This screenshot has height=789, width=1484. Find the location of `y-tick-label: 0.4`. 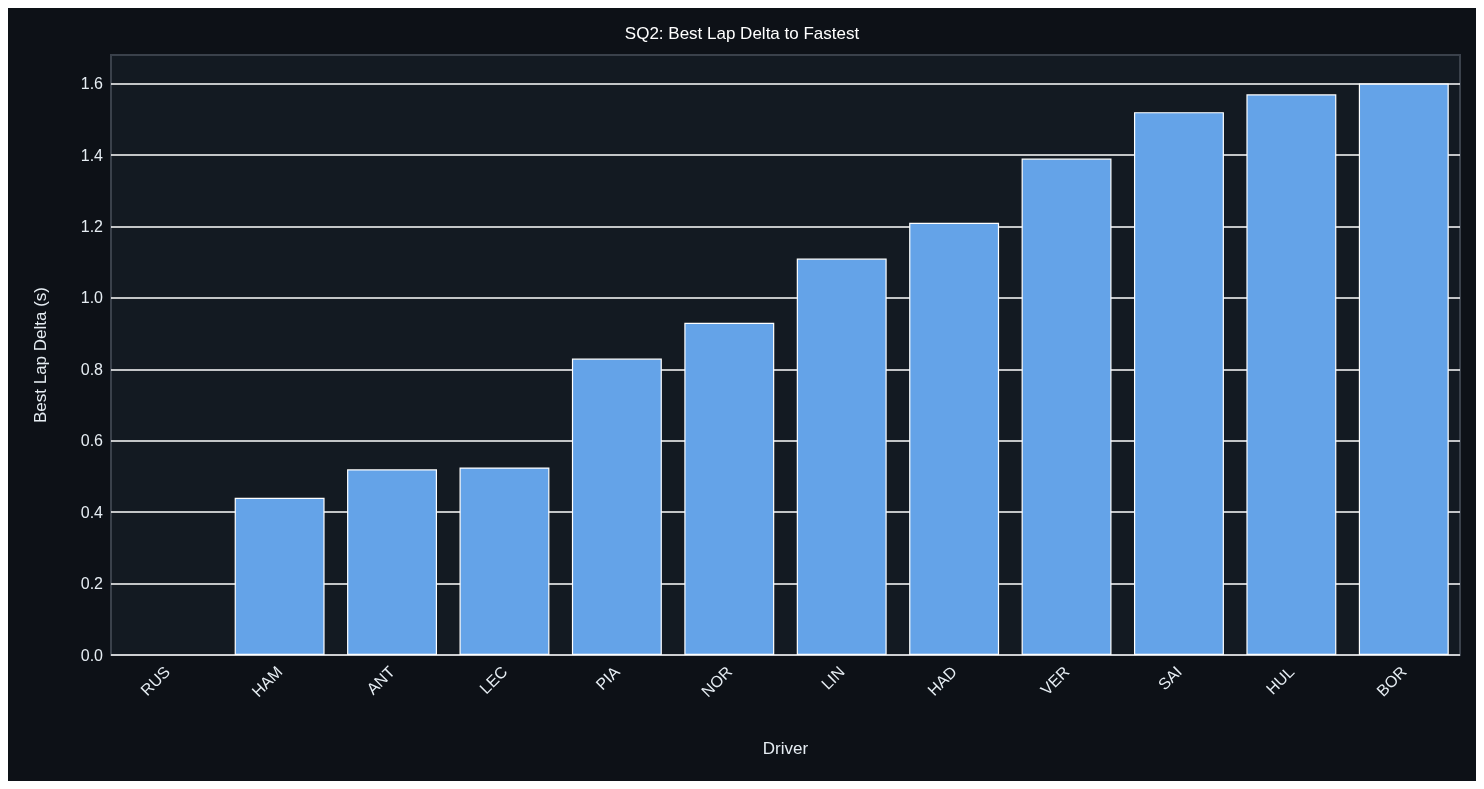

y-tick-label: 0.4 is located at coordinates (92, 512).